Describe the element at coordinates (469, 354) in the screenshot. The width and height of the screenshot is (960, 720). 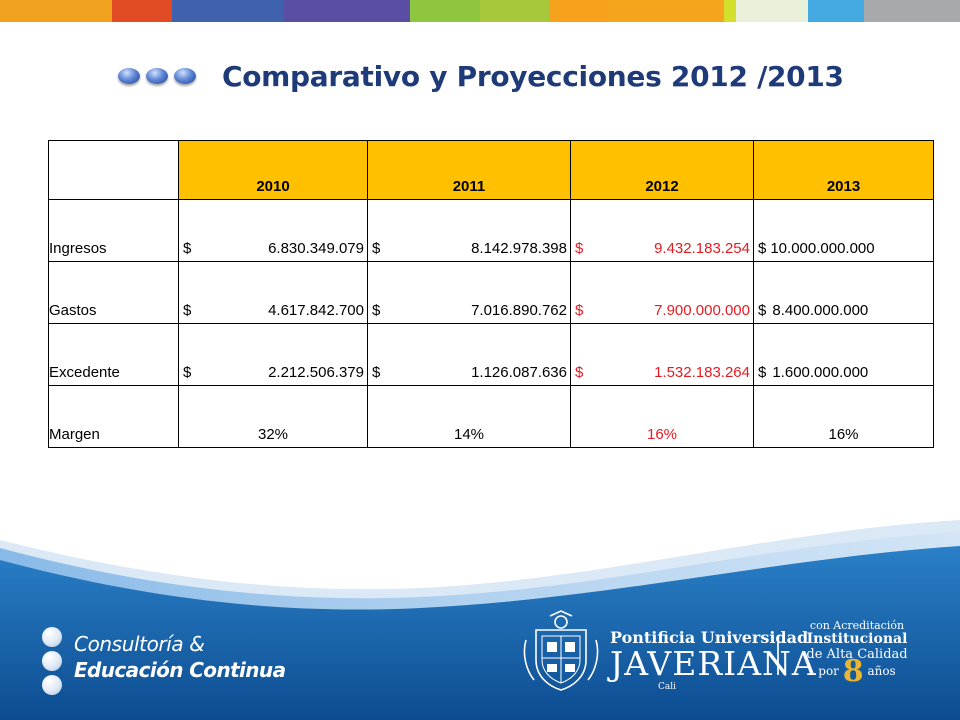
I see `money-cell: $1.126.087.636` at that location.